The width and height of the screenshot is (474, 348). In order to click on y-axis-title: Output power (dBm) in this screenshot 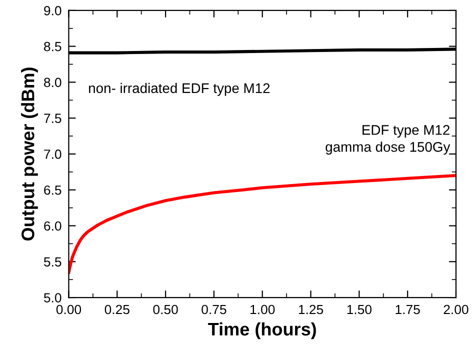, I will do `click(29, 154)`.